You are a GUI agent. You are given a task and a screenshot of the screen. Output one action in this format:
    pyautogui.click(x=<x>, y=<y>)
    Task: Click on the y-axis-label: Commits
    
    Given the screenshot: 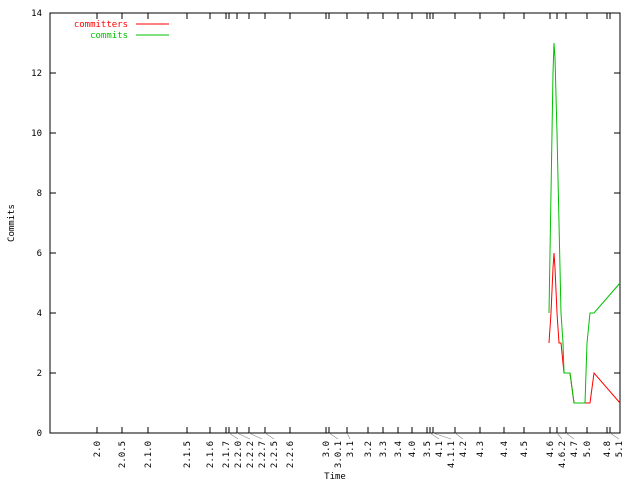 What is the action you would take?
    pyautogui.click(x=12, y=223)
    